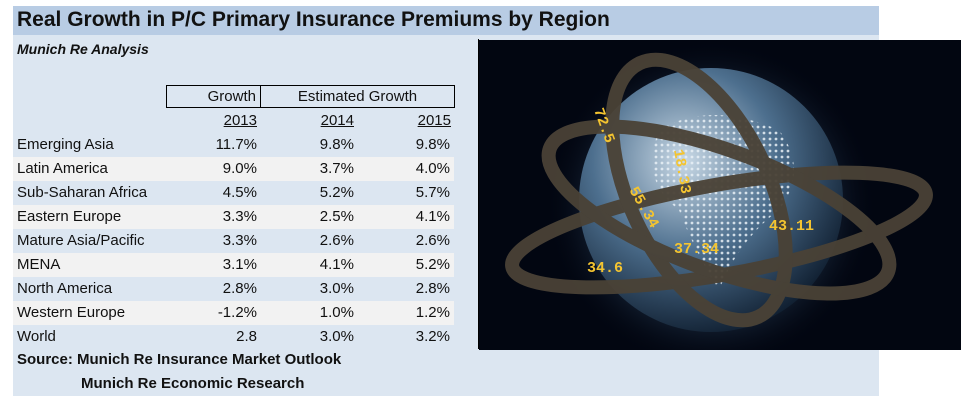 The width and height of the screenshot is (961, 406). I want to click on ticker-number: 37.34, so click(696, 249).